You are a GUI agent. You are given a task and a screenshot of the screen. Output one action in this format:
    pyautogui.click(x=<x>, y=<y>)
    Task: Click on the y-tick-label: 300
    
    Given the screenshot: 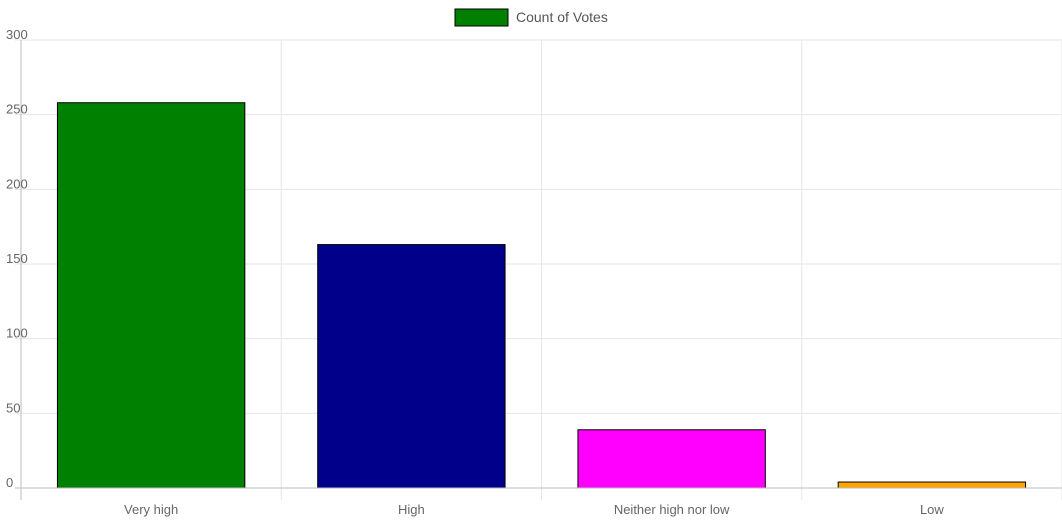 What is the action you would take?
    pyautogui.click(x=17, y=34)
    